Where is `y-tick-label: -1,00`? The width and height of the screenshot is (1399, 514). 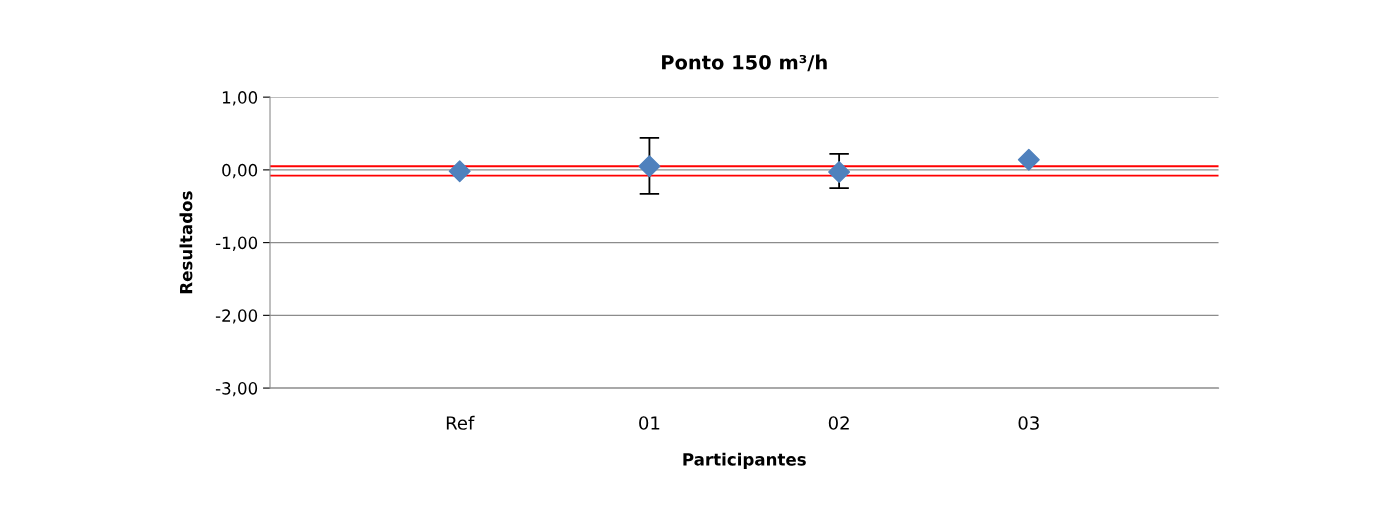
y-tick-label: -1,00 is located at coordinates (236, 243).